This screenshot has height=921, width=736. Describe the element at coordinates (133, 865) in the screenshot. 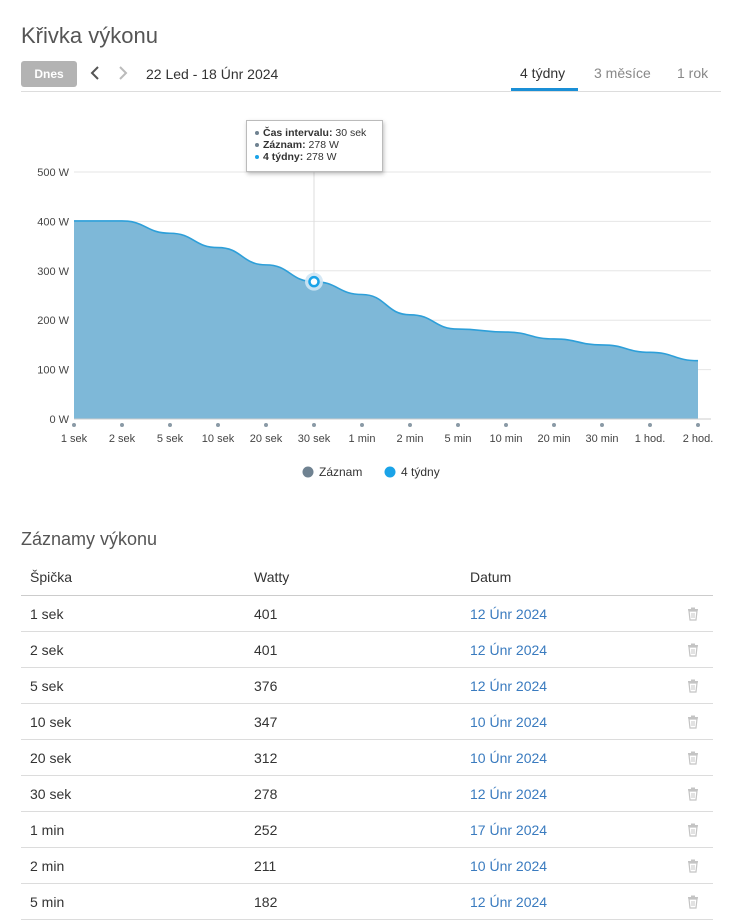

I see `record-peak: 2 min` at that location.